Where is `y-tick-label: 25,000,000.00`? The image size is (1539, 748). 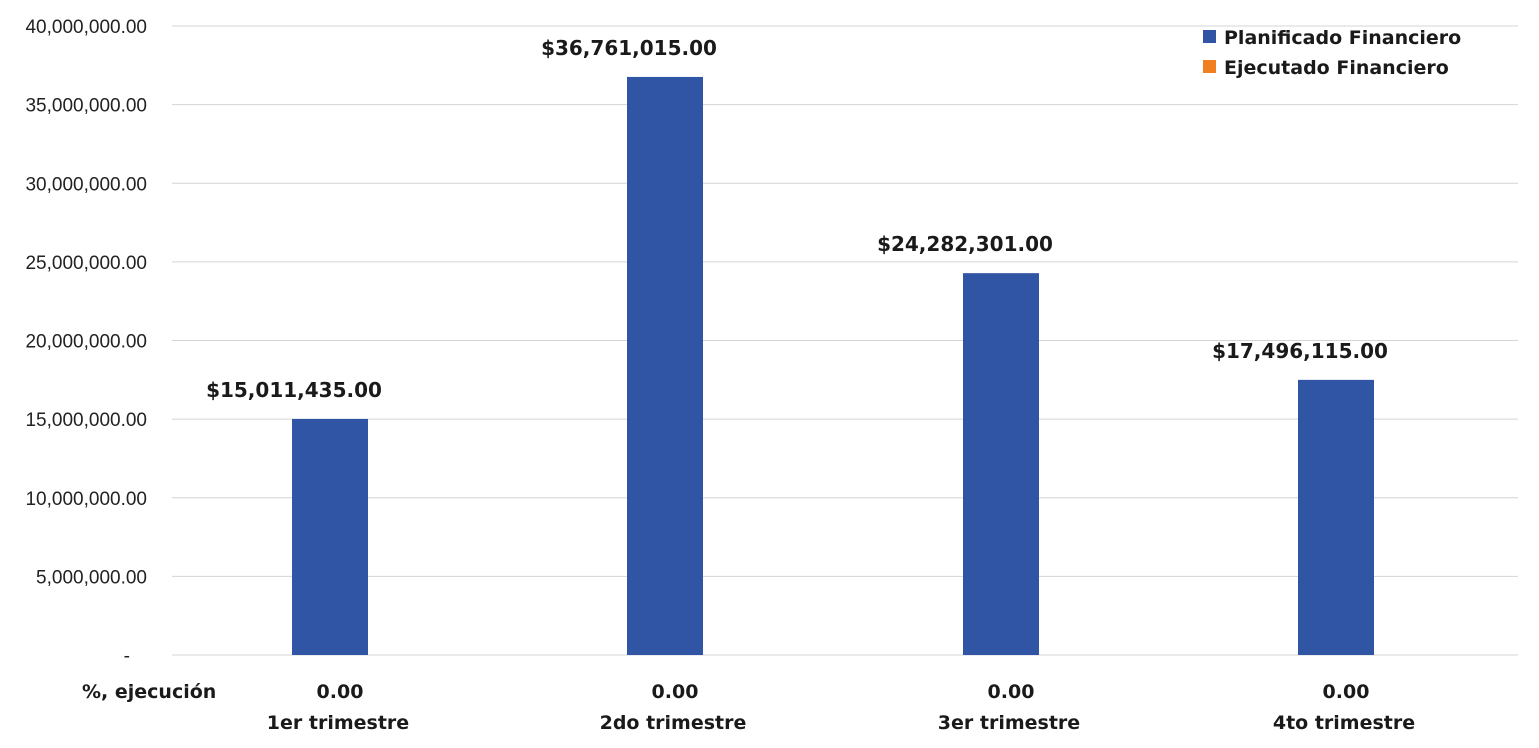
y-tick-label: 25,000,000.00 is located at coordinates (86, 263).